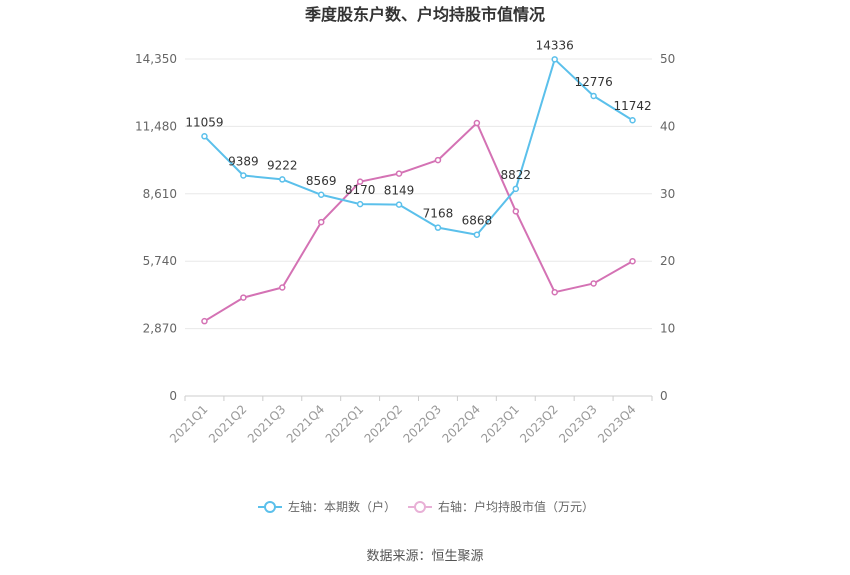 Image resolution: width=850 pixels, height=575 pixels. Describe the element at coordinates (306, 424) in the screenshot. I see `x-tick-label: 2021Q4` at that location.